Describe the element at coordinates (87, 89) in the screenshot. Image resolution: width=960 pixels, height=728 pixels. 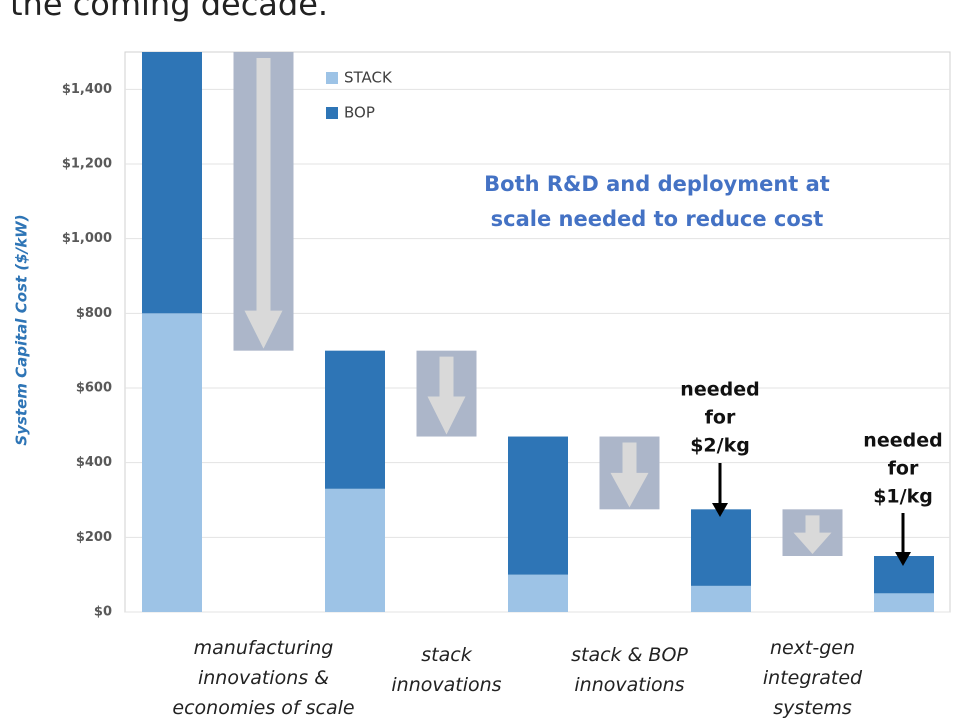
I see `y-tick-label: $1,400` at that location.